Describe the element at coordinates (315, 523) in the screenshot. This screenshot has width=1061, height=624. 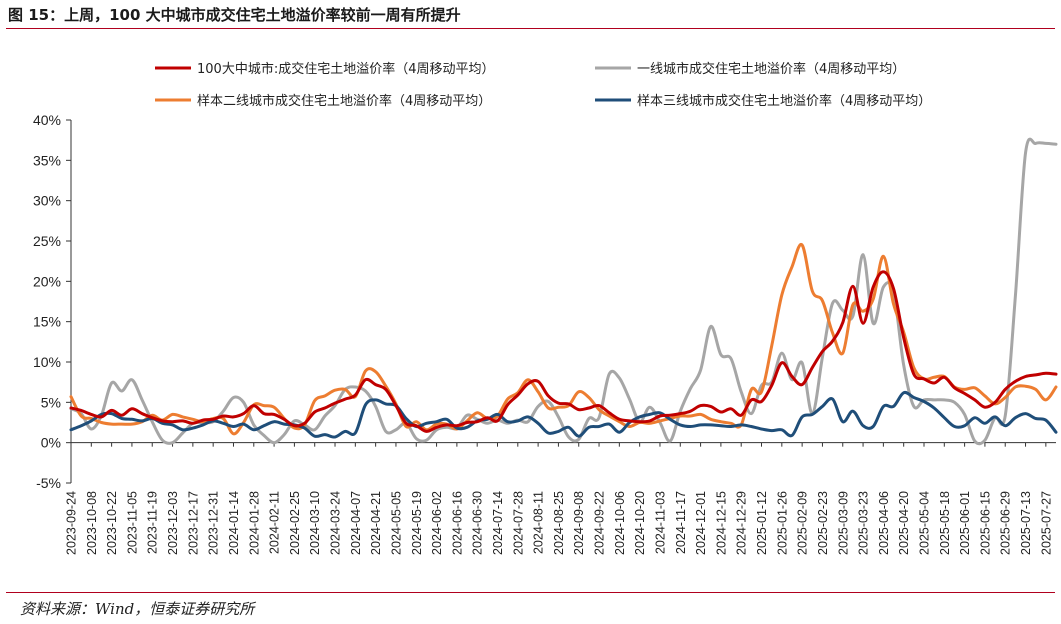
I see `x-tick-label: 2024-03-10` at that location.